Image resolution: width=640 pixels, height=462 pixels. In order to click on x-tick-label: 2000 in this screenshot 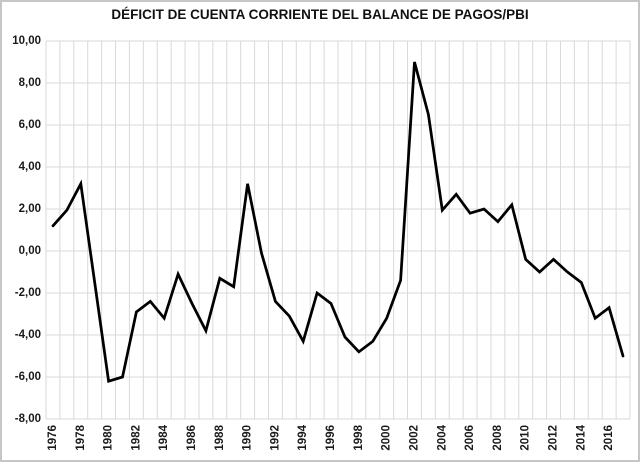, I will do `click(387, 438)`.